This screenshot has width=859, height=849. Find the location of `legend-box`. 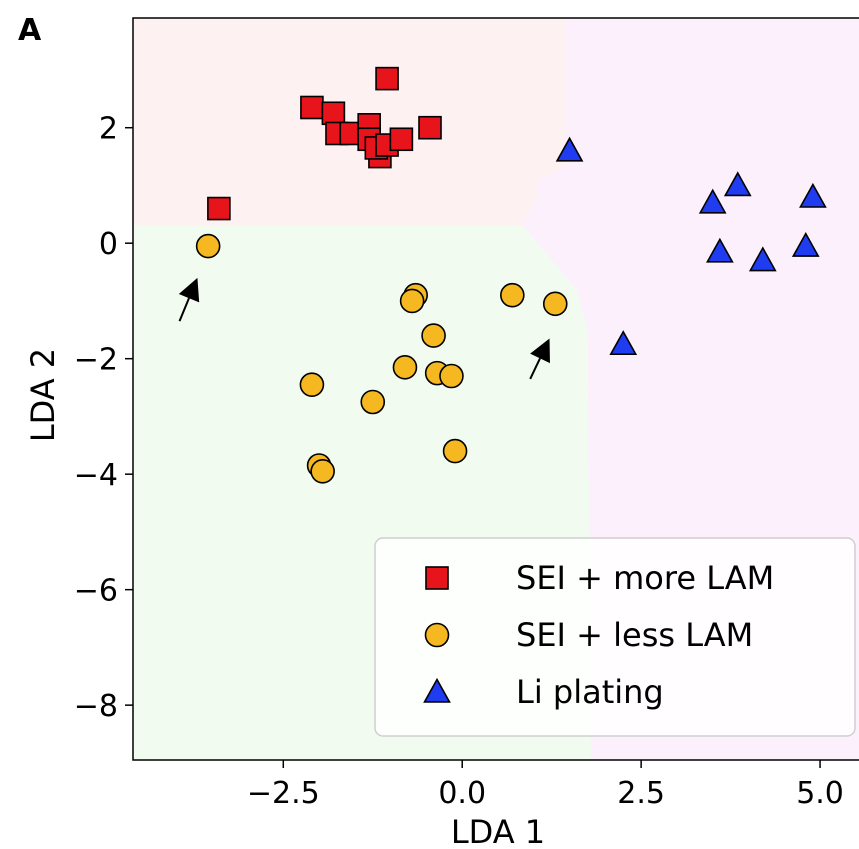

legend-box is located at coordinates (615, 637).